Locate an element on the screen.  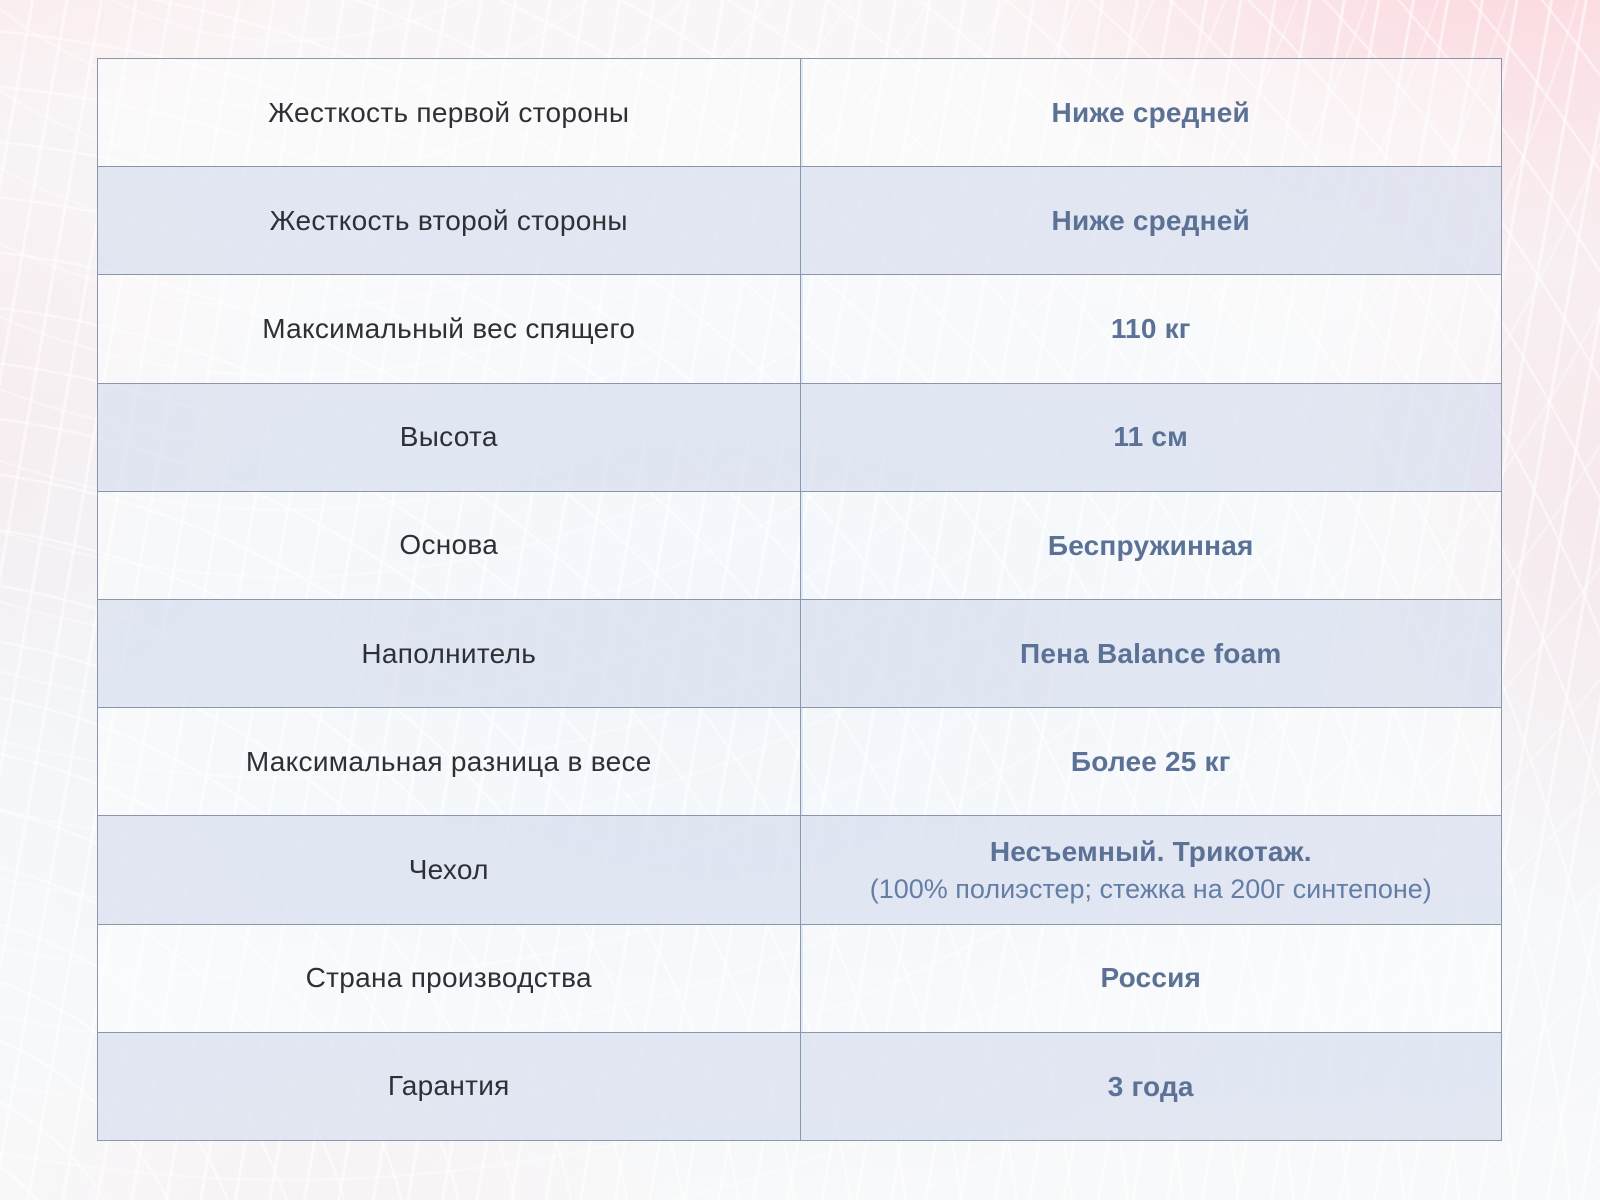
table-row: Жесткость первой стороны Ниже средней is located at coordinates (800, 113).